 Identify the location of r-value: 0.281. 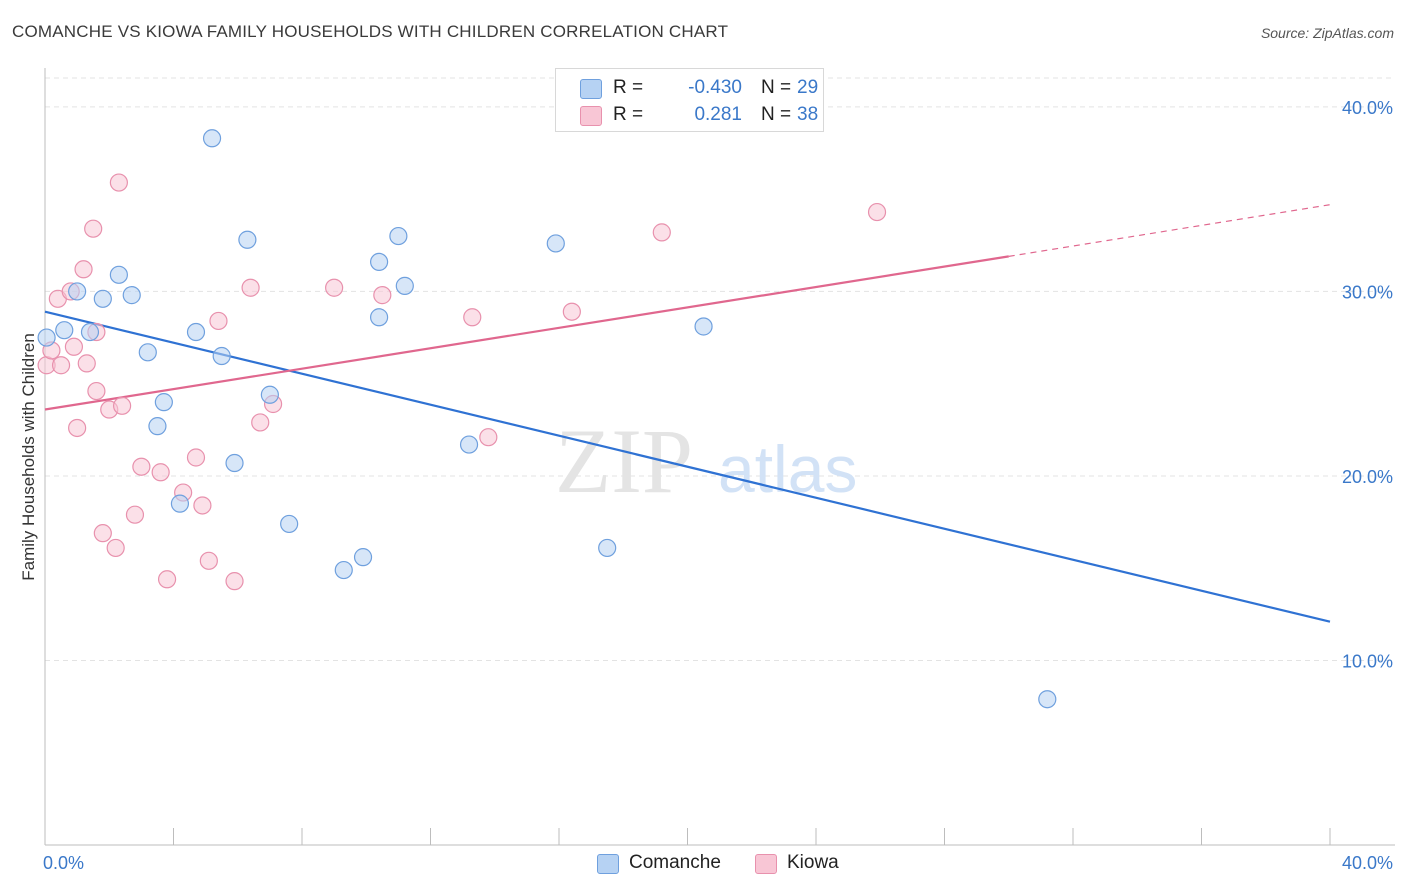
(718, 114).